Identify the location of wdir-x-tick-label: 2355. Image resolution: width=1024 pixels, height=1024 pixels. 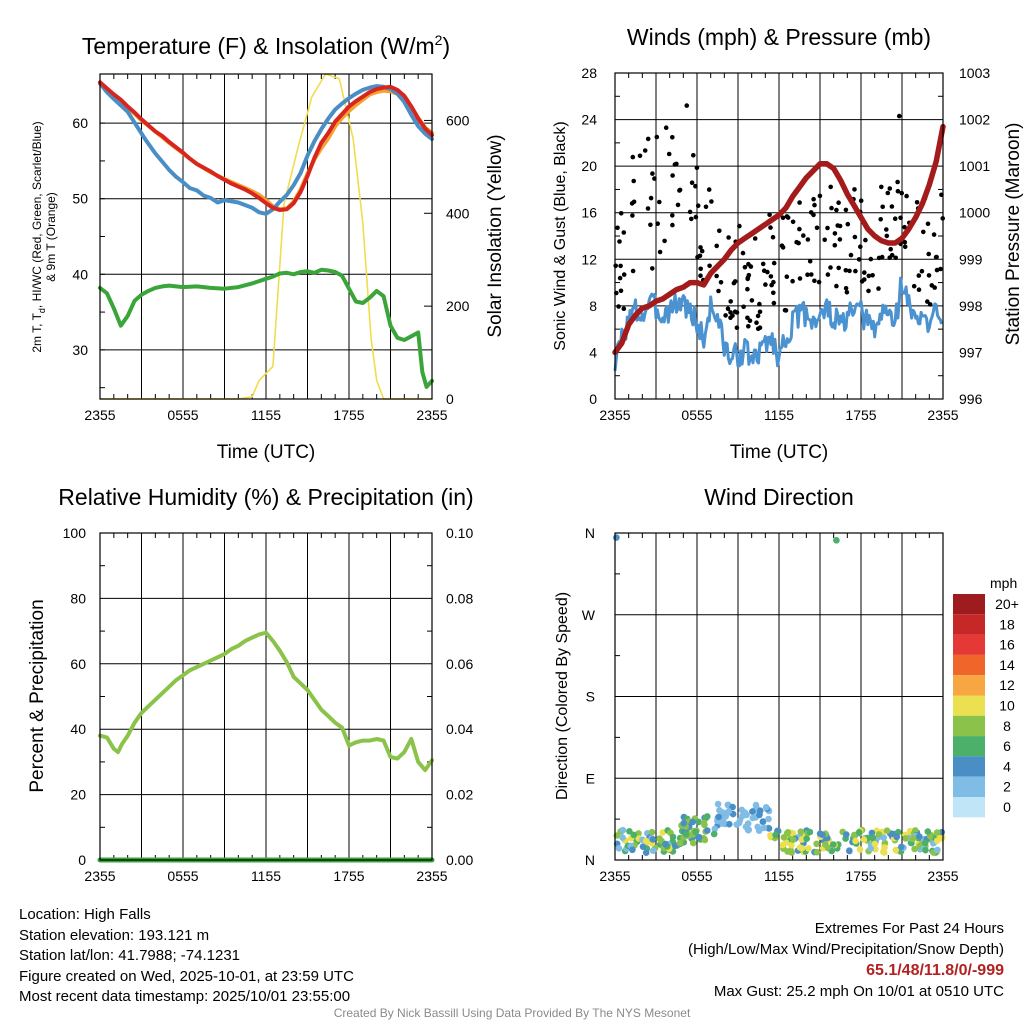
(614, 876).